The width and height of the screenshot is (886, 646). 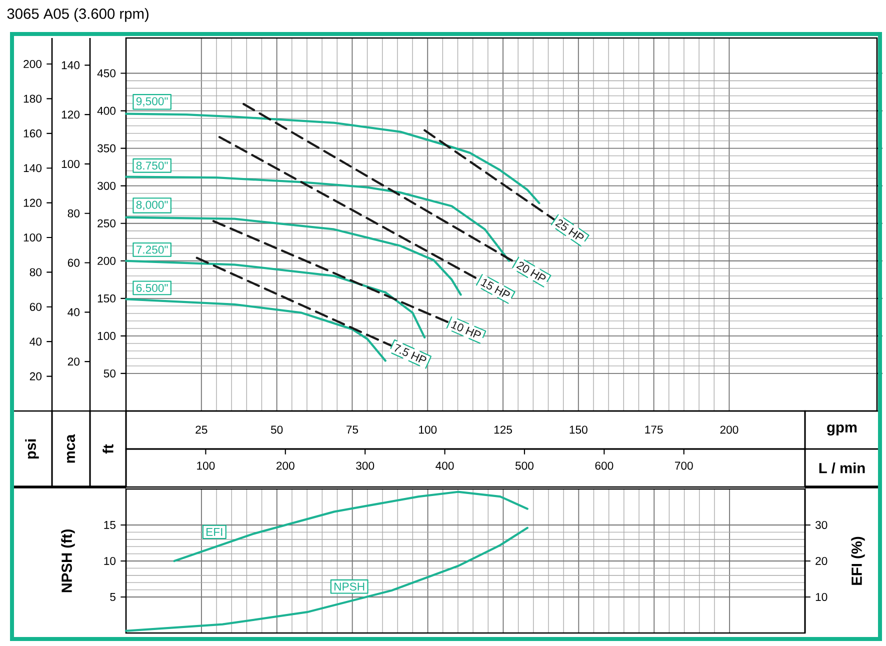 I want to click on y-tick-label: 200, so click(x=107, y=260).